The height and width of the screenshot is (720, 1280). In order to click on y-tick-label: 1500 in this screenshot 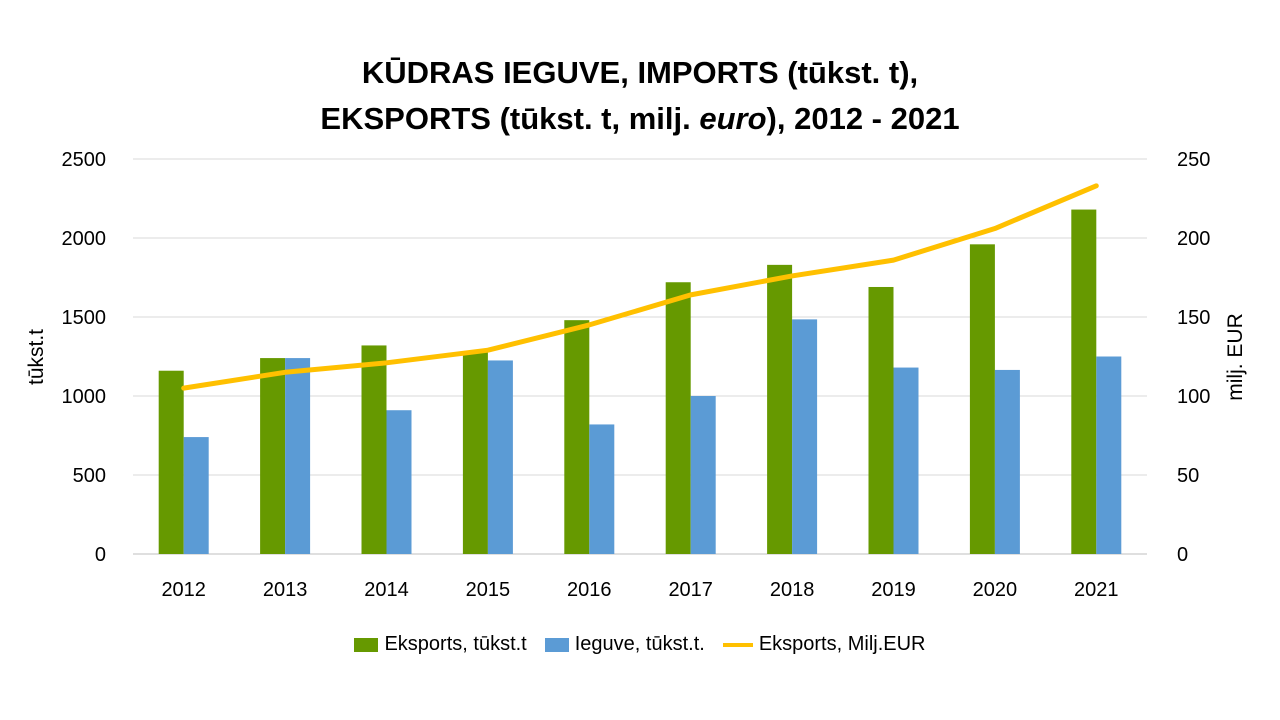, I will do `click(84, 318)`.